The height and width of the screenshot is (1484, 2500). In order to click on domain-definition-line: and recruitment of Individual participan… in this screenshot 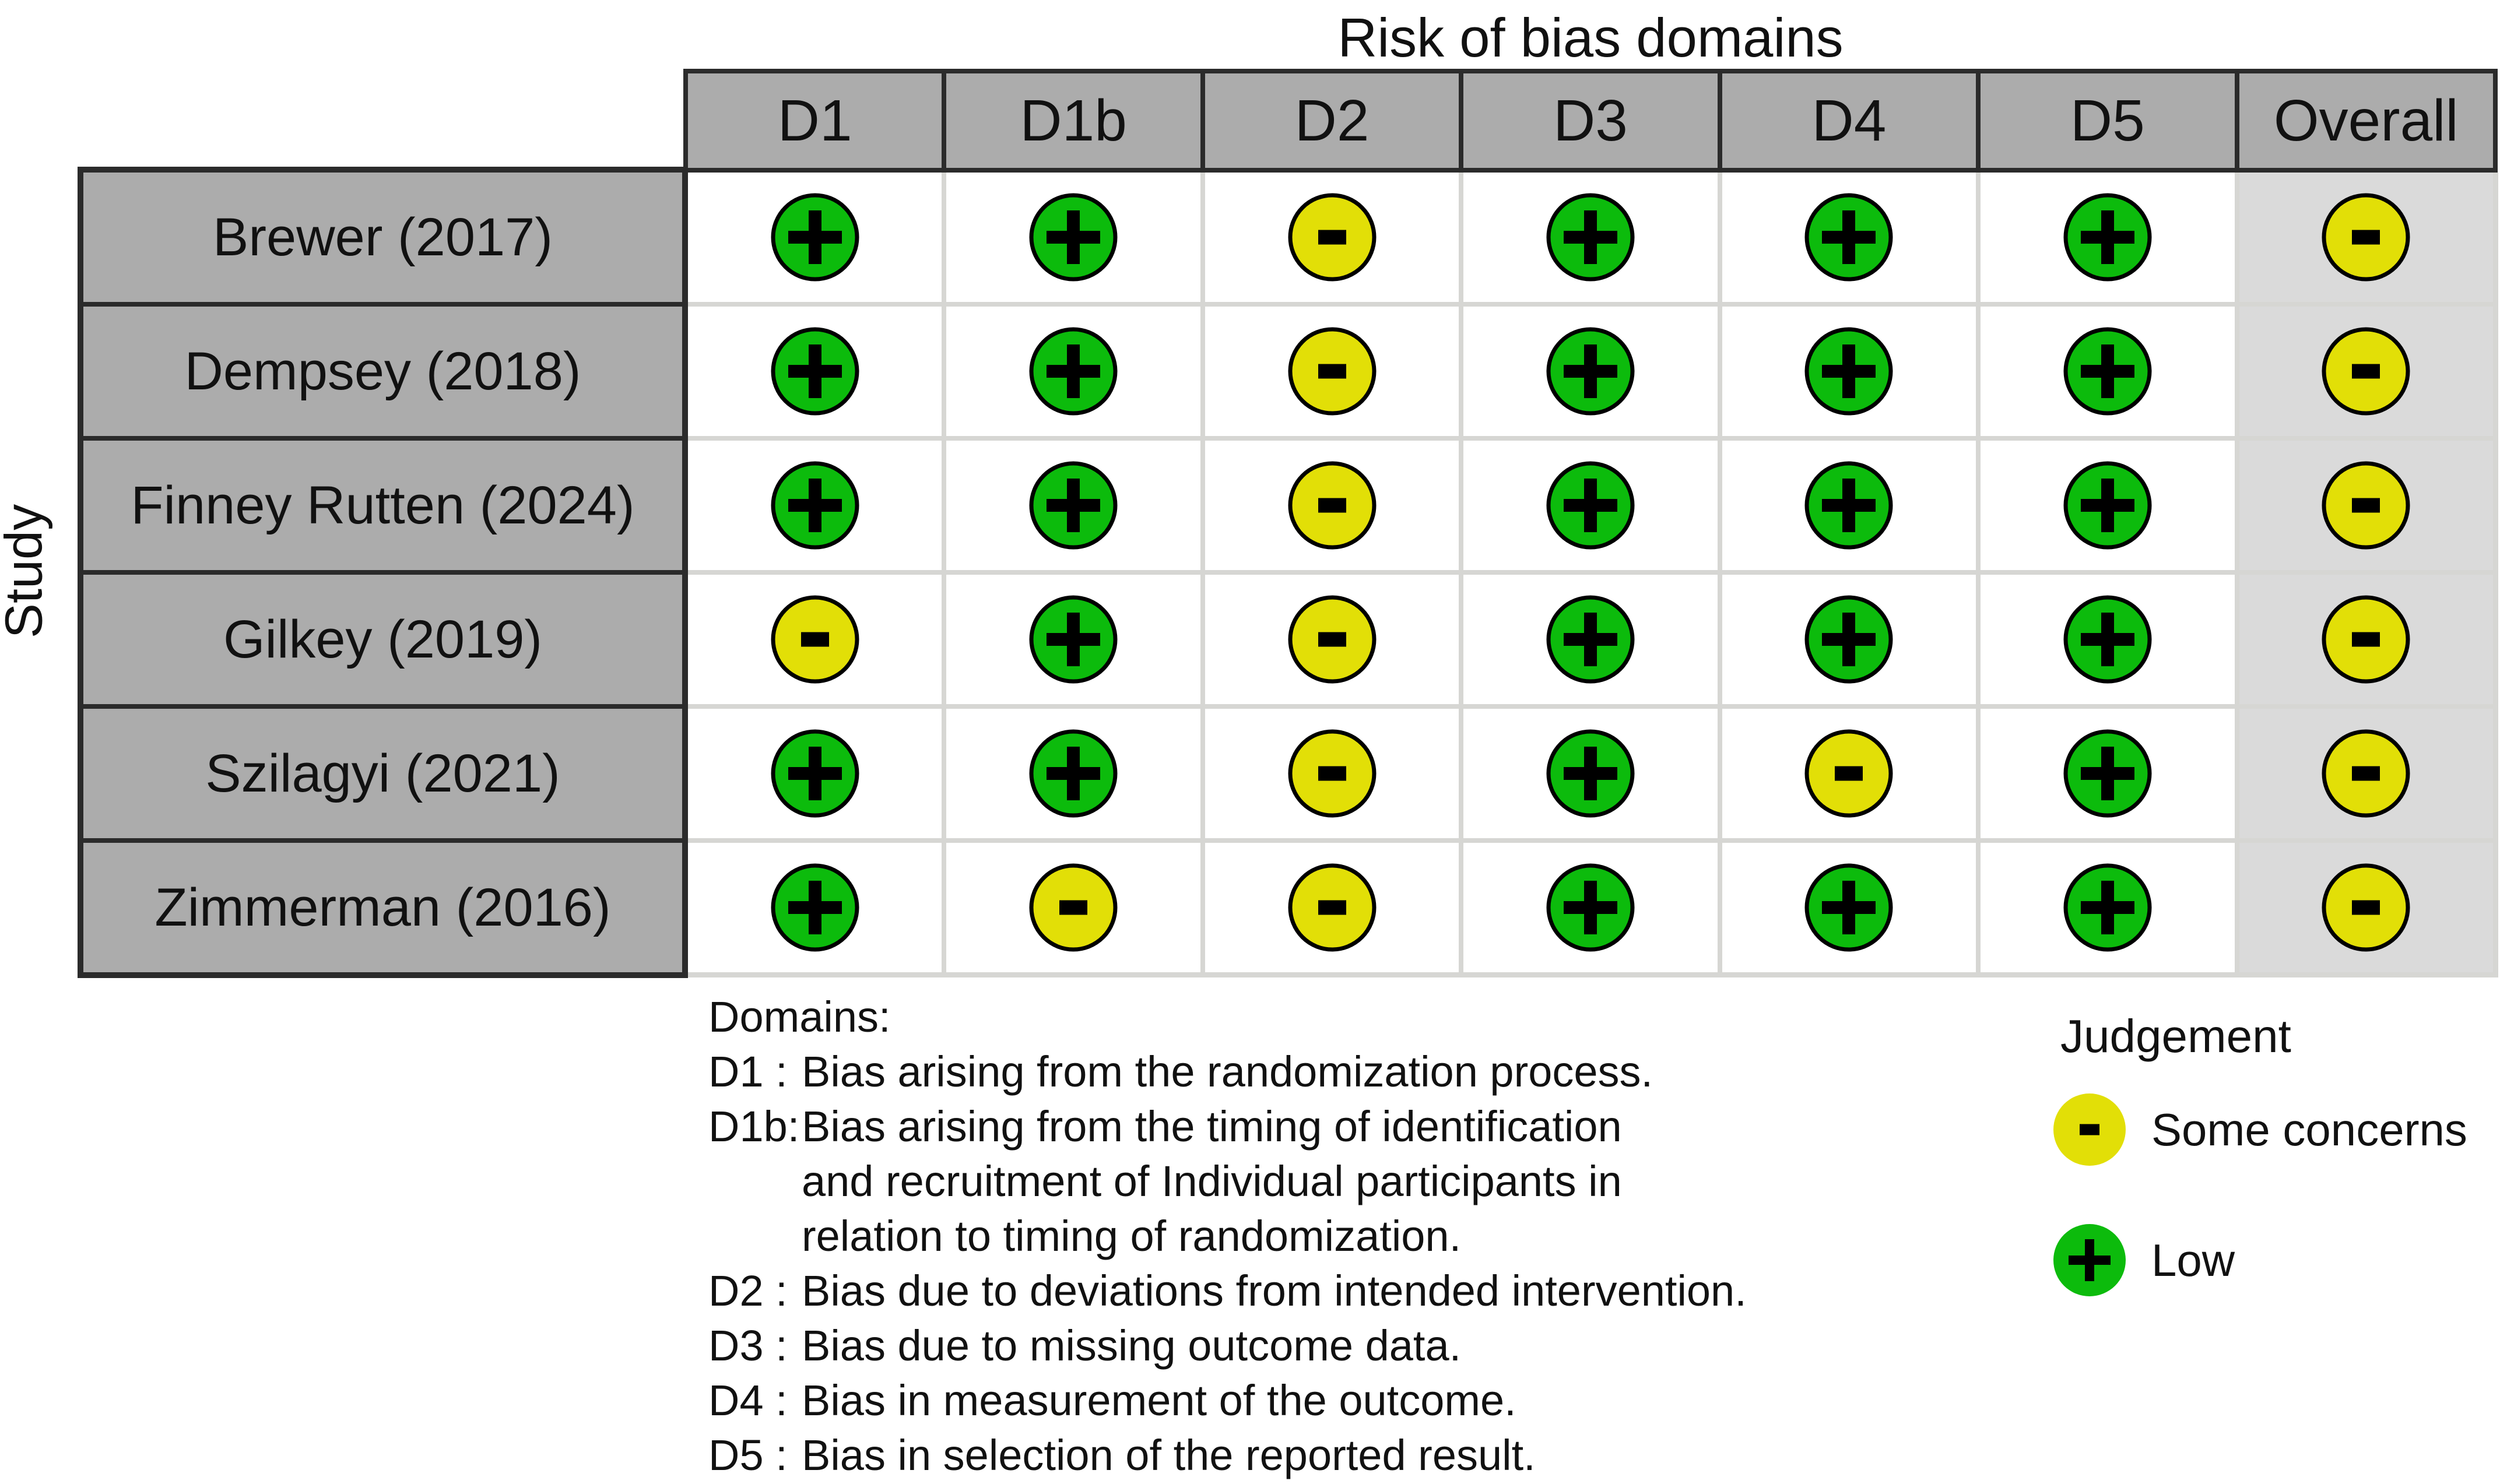, I will do `click(1227, 1181)`.